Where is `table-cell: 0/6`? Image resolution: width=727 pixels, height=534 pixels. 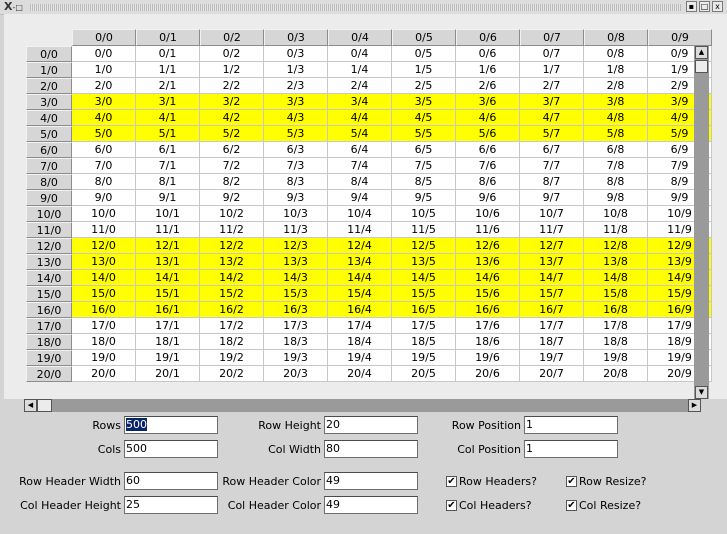
table-cell: 0/6 is located at coordinates (488, 54).